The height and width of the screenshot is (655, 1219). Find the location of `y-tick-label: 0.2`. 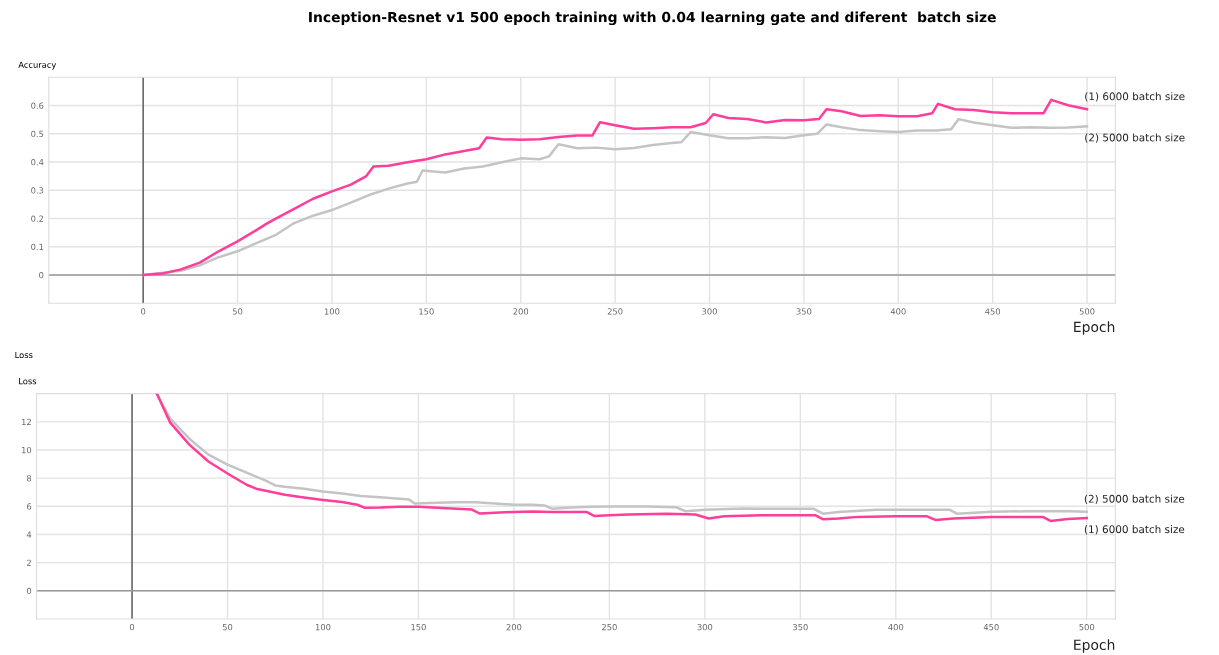

y-tick-label: 0.2 is located at coordinates (37, 218).